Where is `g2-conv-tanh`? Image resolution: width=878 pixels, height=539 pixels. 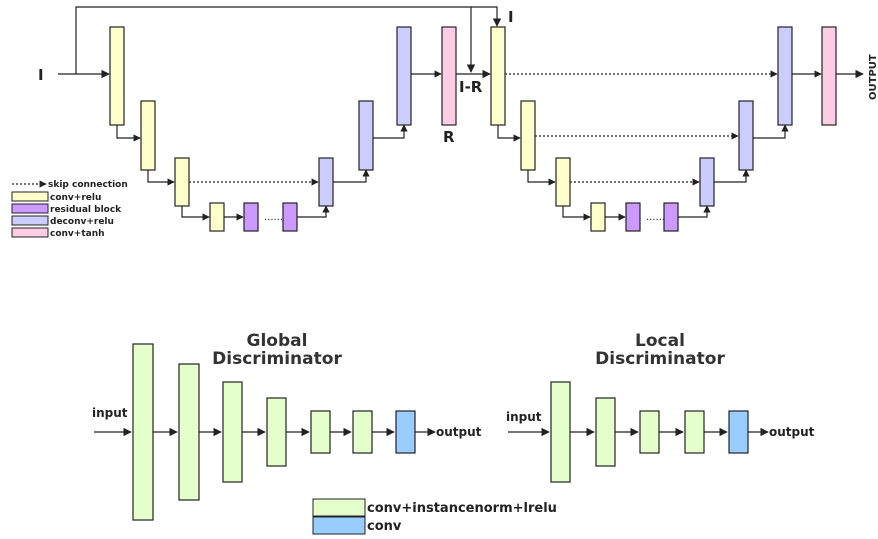
g2-conv-tanh is located at coordinates (829, 76).